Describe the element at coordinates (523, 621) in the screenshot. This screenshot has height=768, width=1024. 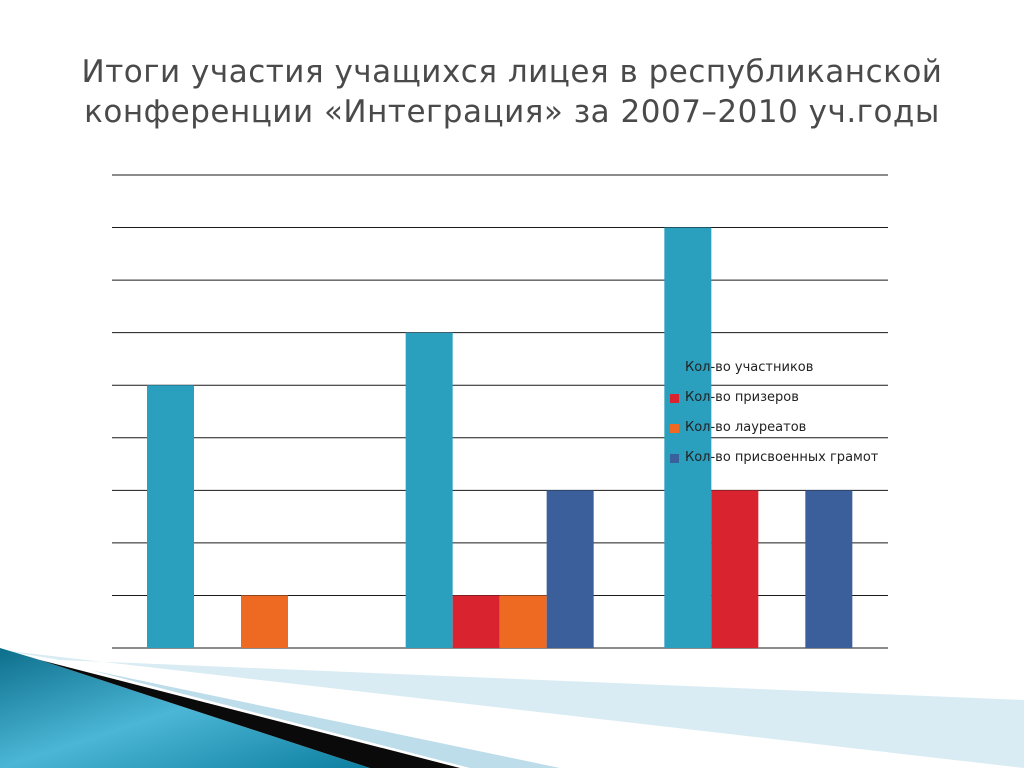
I see `bar-series3-cat2` at that location.